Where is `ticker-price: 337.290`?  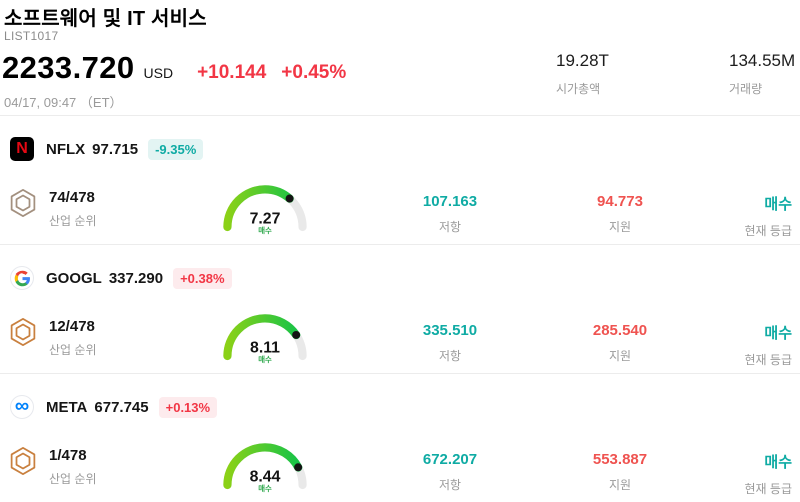
ticker-price: 337.290 is located at coordinates (136, 278).